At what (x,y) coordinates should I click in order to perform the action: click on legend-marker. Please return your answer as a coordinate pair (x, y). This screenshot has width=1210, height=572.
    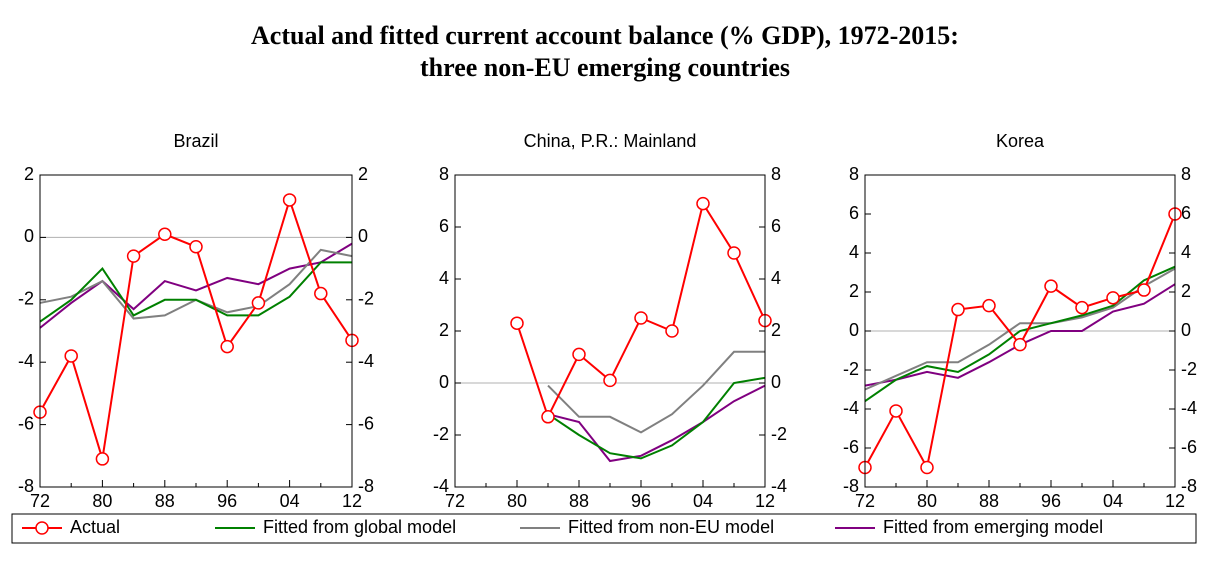
    Looking at the image, I should click on (42, 528).